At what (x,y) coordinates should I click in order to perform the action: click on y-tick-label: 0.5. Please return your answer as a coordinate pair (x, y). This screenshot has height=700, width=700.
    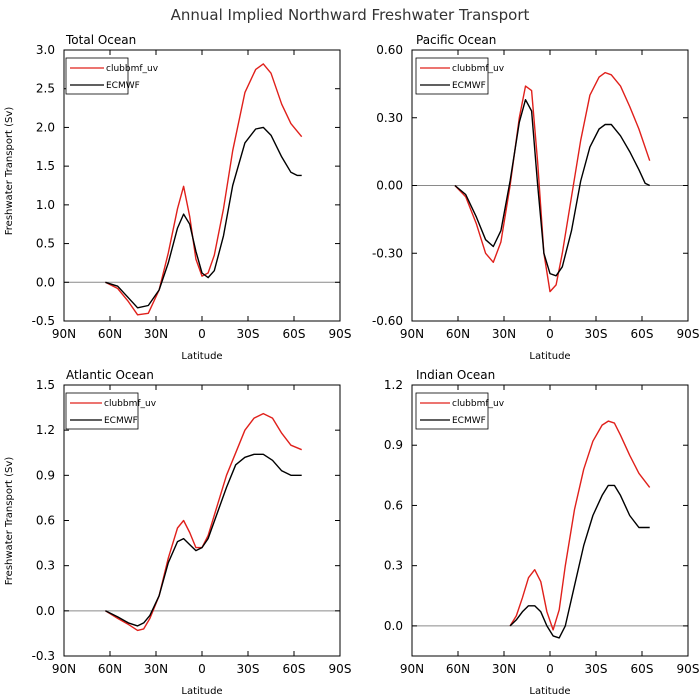
    Looking at the image, I should click on (45, 244).